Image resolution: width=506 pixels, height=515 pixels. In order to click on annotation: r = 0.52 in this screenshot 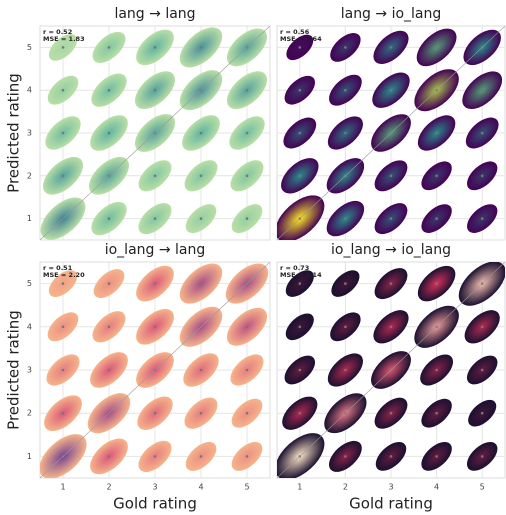, I will do `click(57, 32)`.